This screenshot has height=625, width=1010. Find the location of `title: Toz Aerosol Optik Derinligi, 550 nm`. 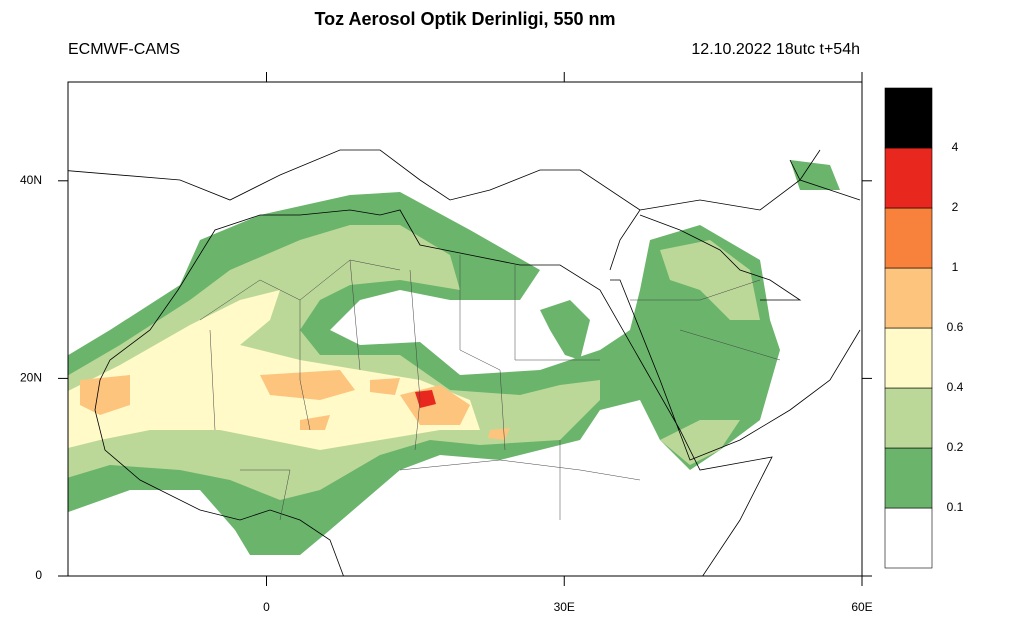

title: Toz Aerosol Optik Derinligi, 550 nm is located at coordinates (464, 19).